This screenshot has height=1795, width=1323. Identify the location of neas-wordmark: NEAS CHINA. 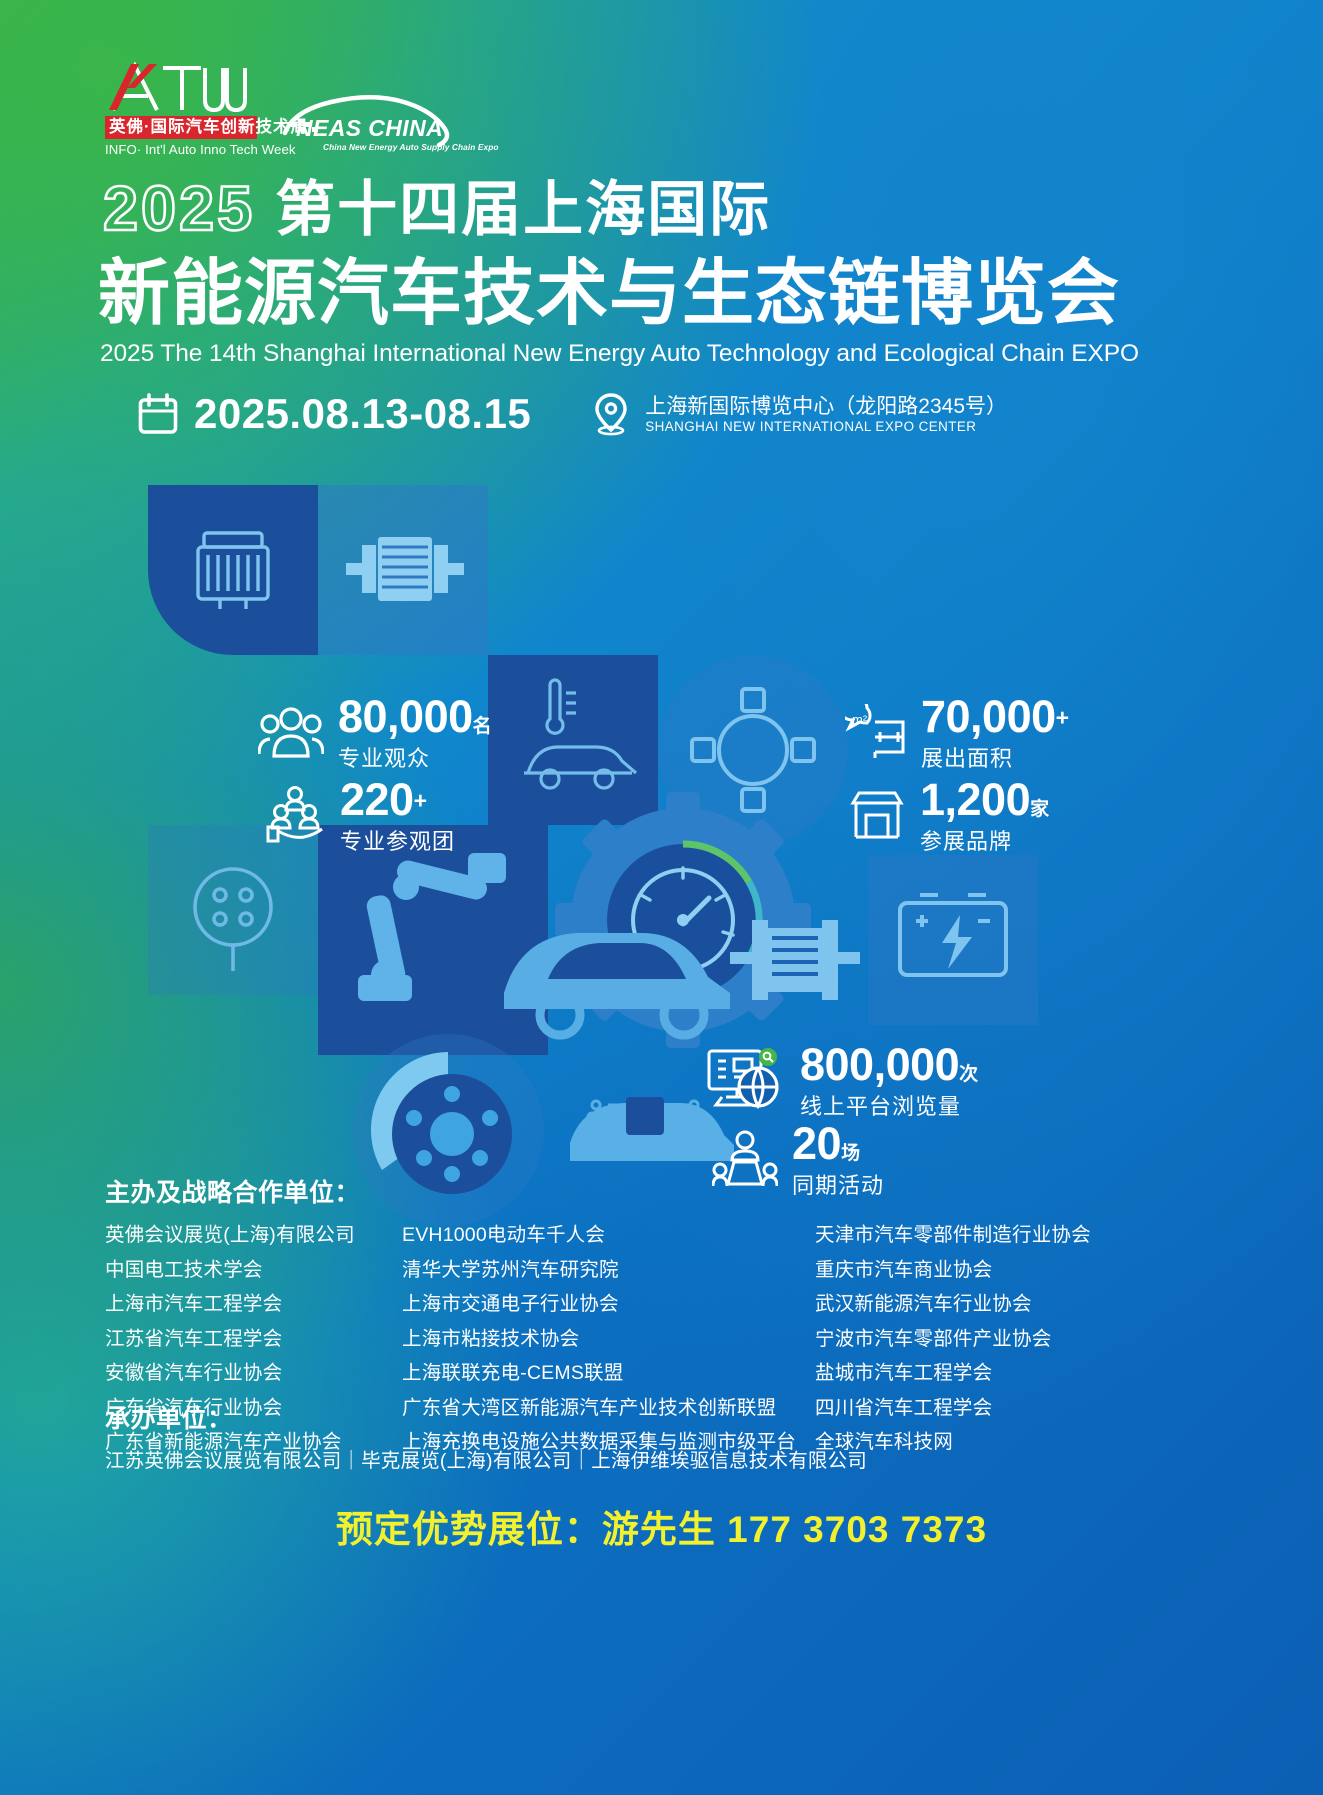
(370, 127).